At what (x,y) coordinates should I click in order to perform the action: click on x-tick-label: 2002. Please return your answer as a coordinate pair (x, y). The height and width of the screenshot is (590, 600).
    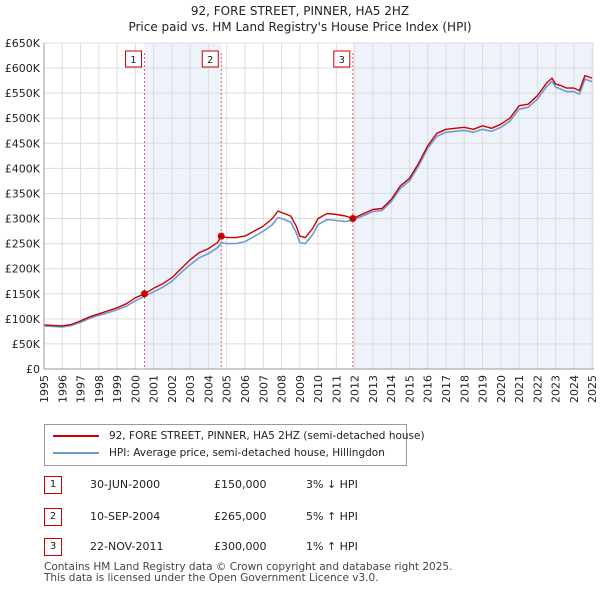
    Looking at the image, I should click on (172, 389).